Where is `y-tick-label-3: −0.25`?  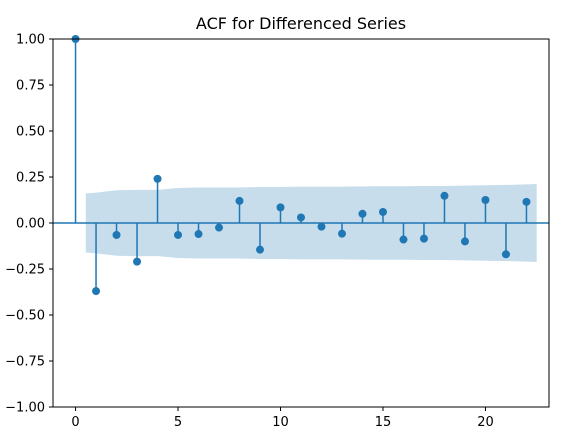 y-tick-label-3: −0.25 is located at coordinates (25, 270).